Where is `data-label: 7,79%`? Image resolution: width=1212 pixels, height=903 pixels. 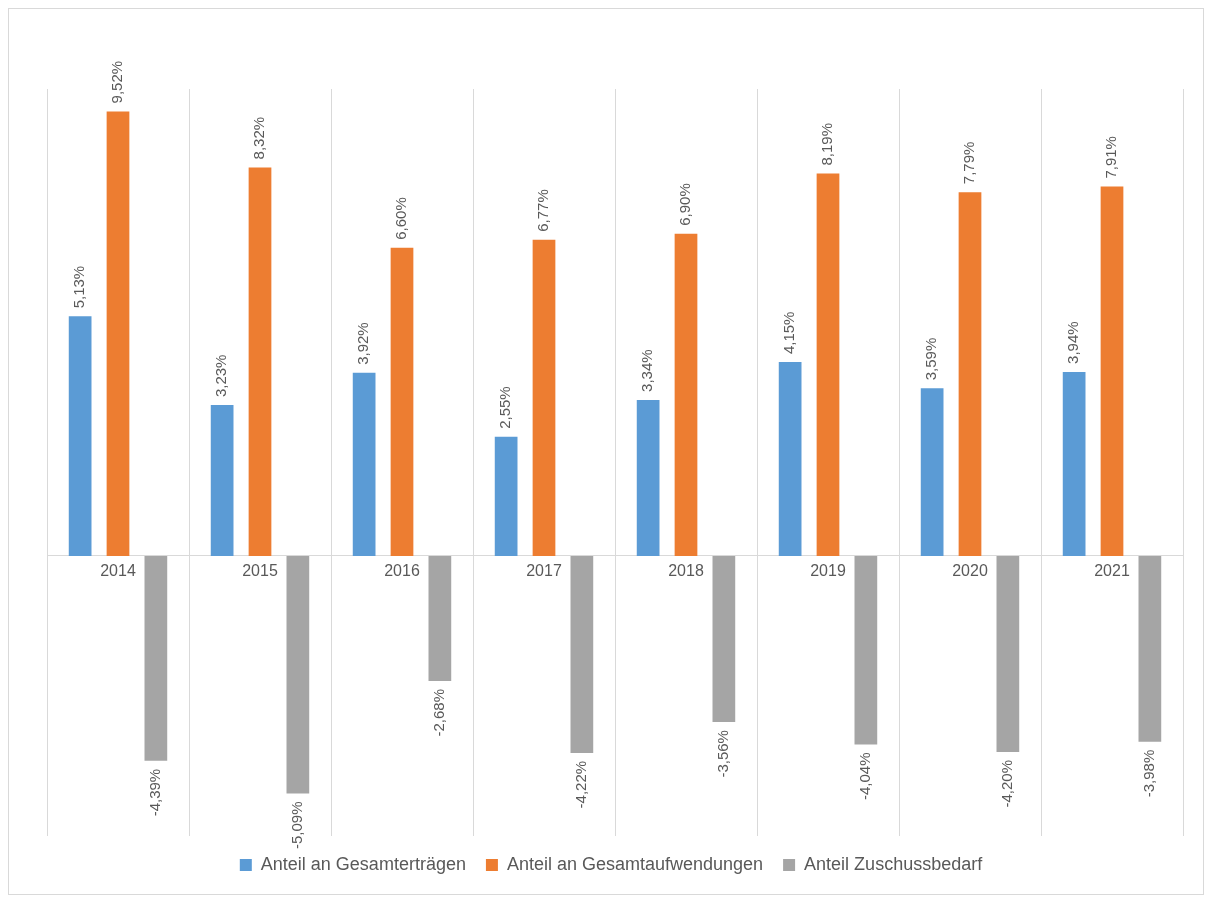
data-label: 7,79% is located at coordinates (969, 163).